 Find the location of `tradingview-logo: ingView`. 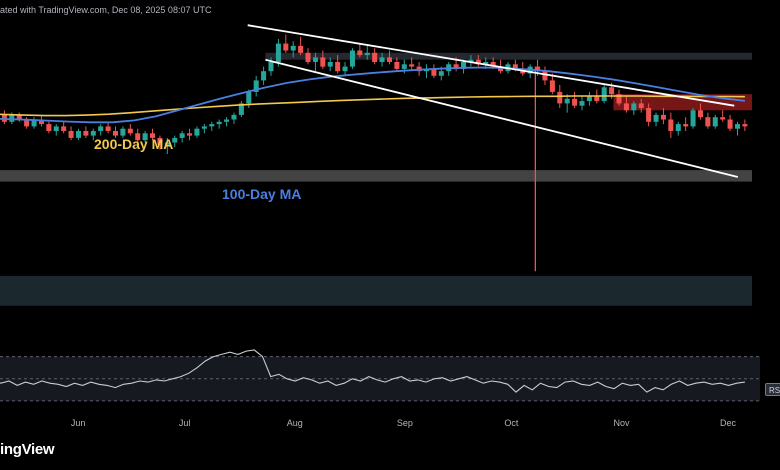

tradingview-logo: ingView is located at coordinates (27, 449).